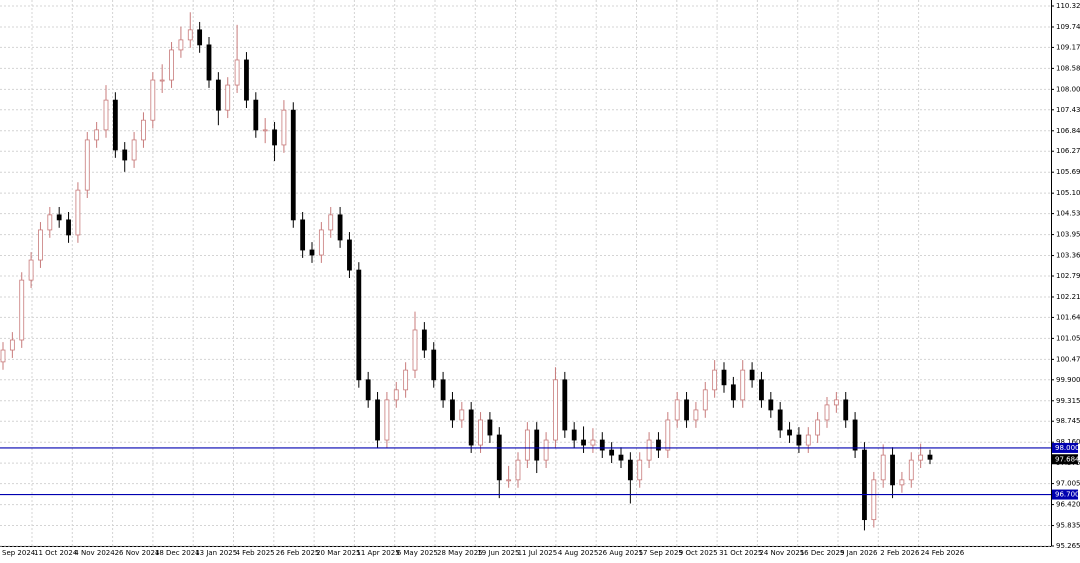  I want to click on y-tick-label: 104.535, so click(1068, 214).